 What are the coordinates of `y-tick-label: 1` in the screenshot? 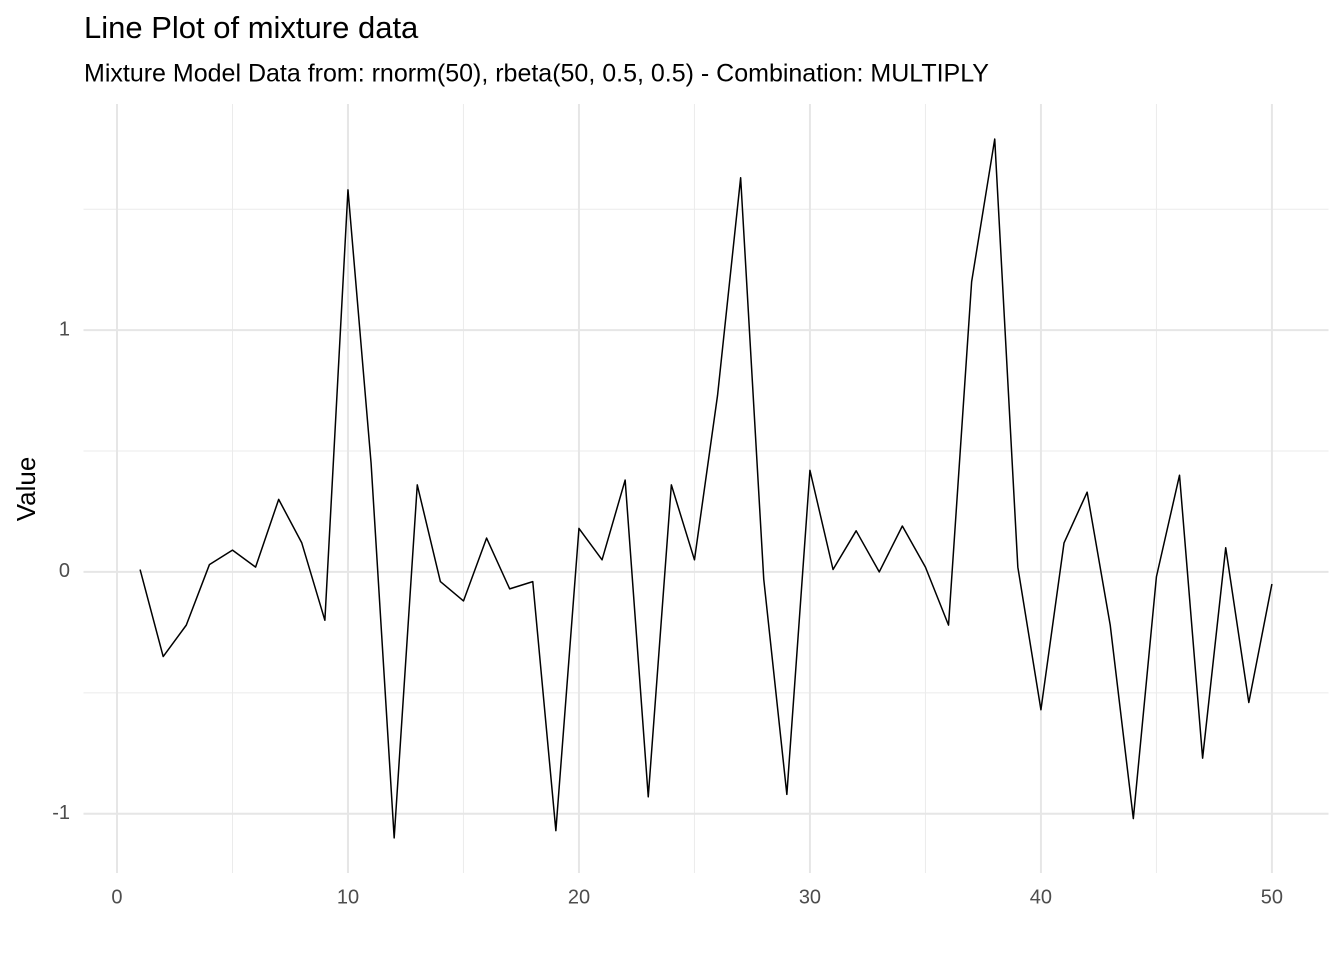 It's located at (64, 329).